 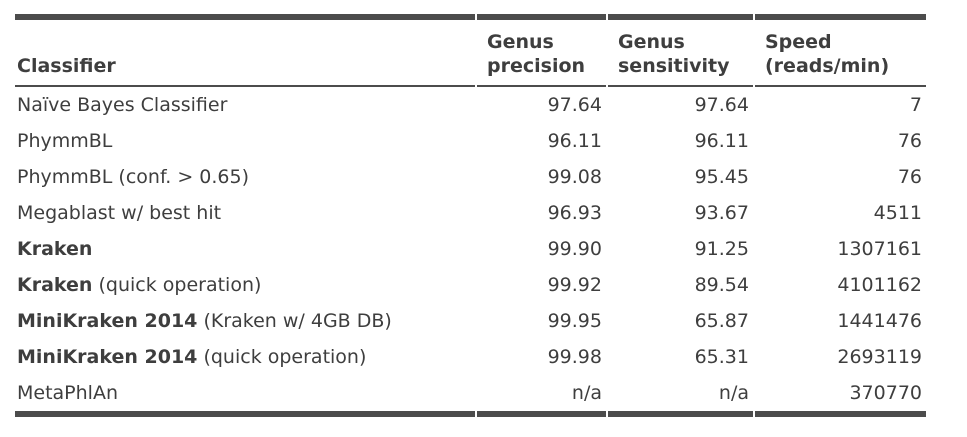 What do you see at coordinates (204, 321) in the screenshot?
I see `classifier-cell: MiniKraken 2014 (Kraken w/ 4GB DB)` at bounding box center [204, 321].